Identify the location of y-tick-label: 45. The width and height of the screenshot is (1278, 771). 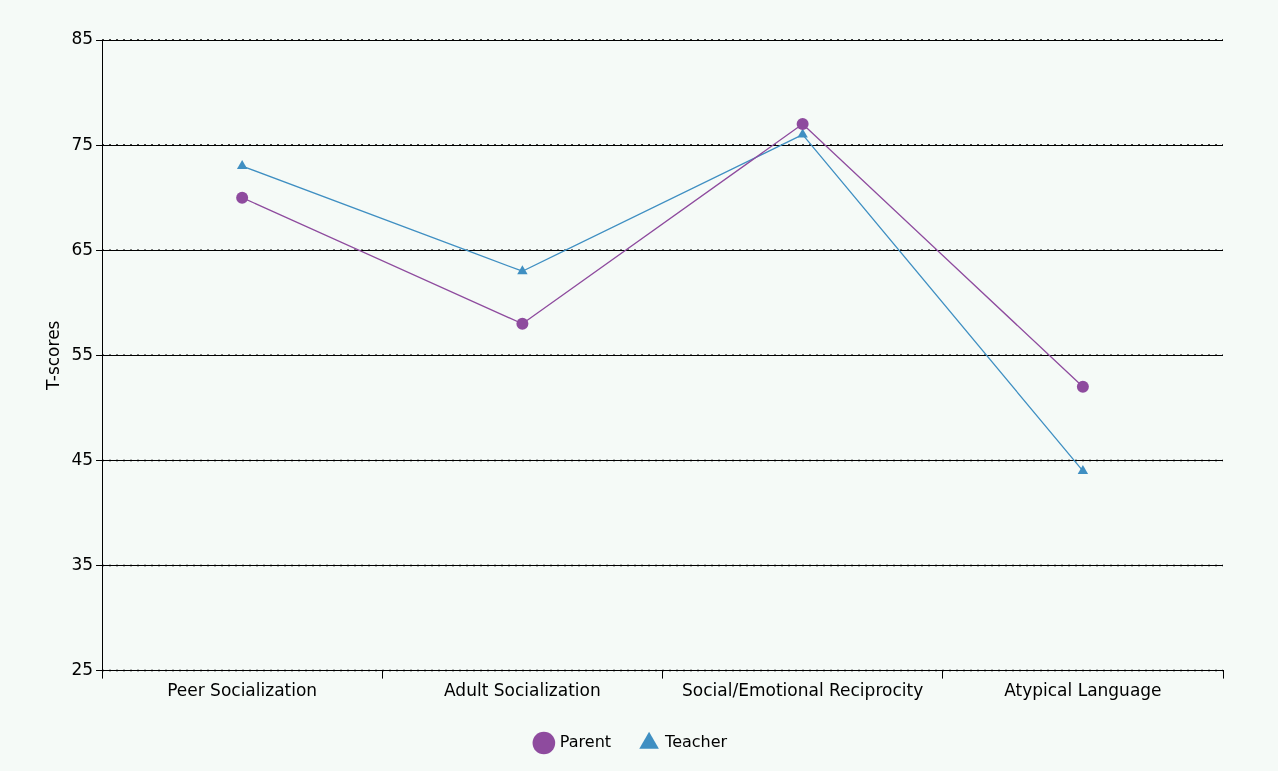
(82, 458).